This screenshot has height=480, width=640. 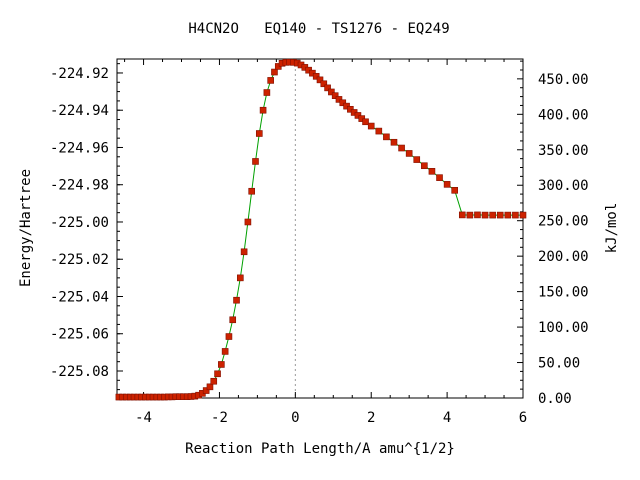 I want to click on y2-tick-label: 0.00, so click(x=555, y=399).